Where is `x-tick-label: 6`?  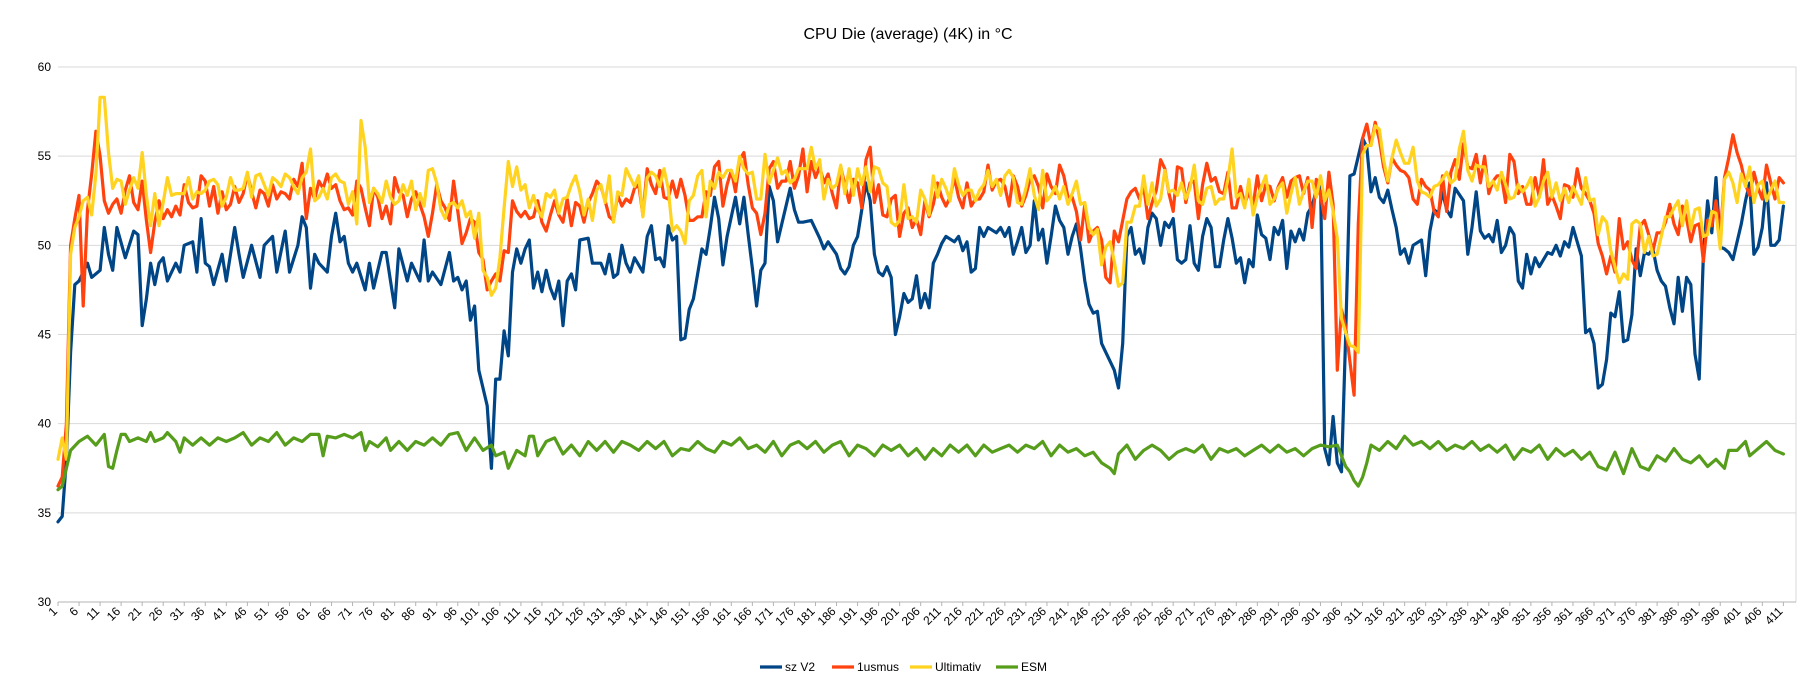
x-tick-label: 6 is located at coordinates (74, 611).